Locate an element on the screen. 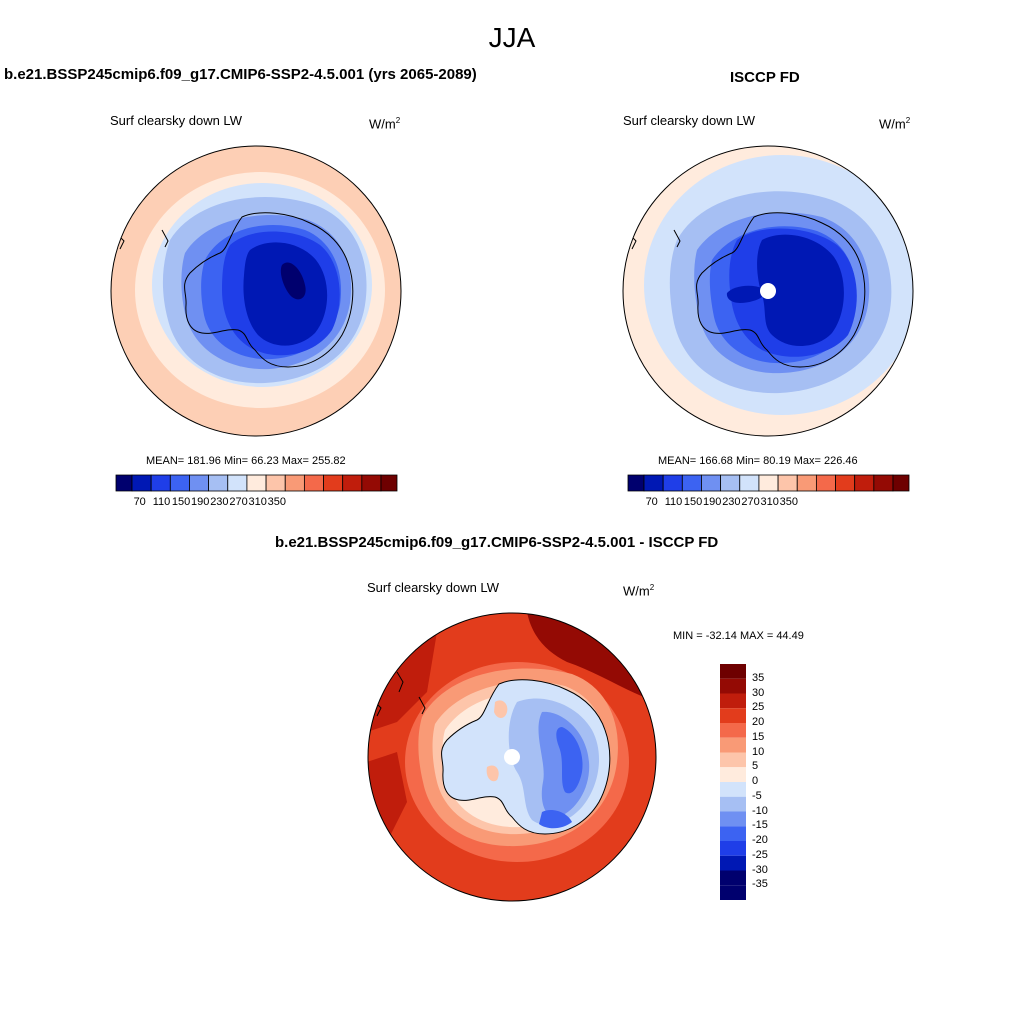  panel1-colorbar-tick: 230 is located at coordinates (219, 502).